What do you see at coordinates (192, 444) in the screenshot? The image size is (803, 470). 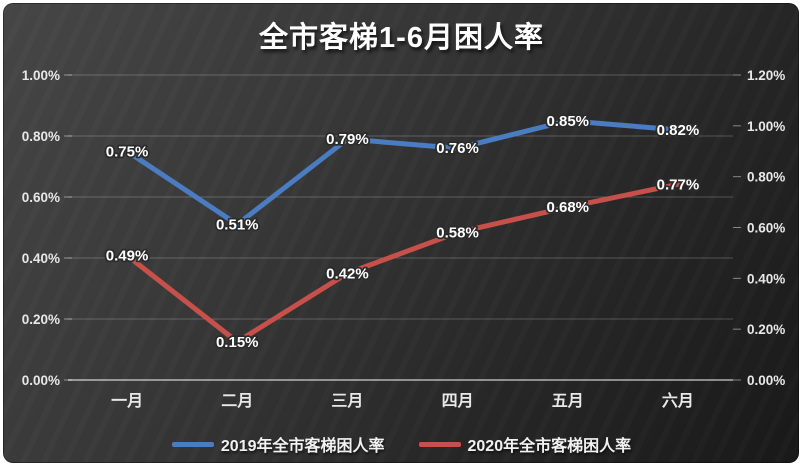 I see `legend-swatch-2019` at bounding box center [192, 444].